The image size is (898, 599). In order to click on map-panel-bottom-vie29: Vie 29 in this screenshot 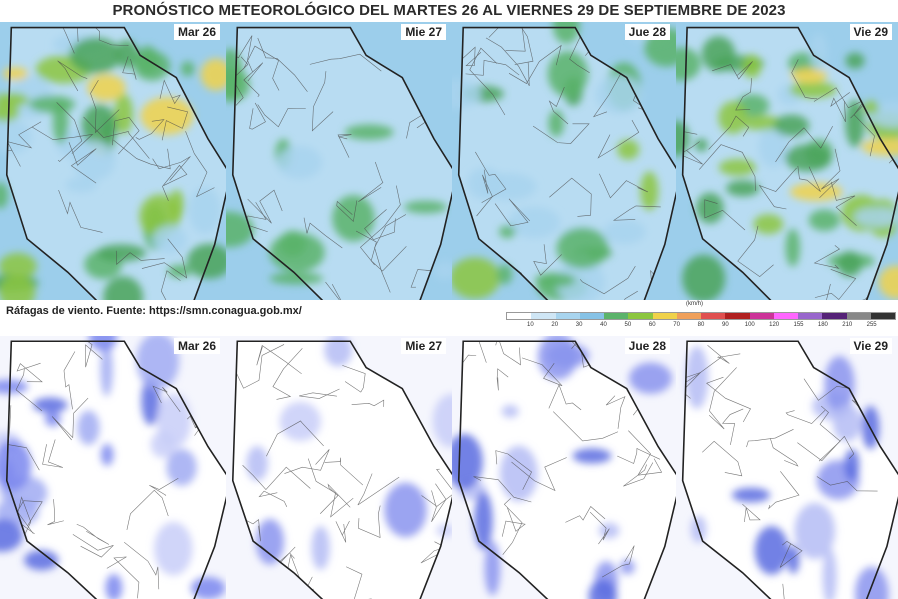, I will do `click(787, 467)`.